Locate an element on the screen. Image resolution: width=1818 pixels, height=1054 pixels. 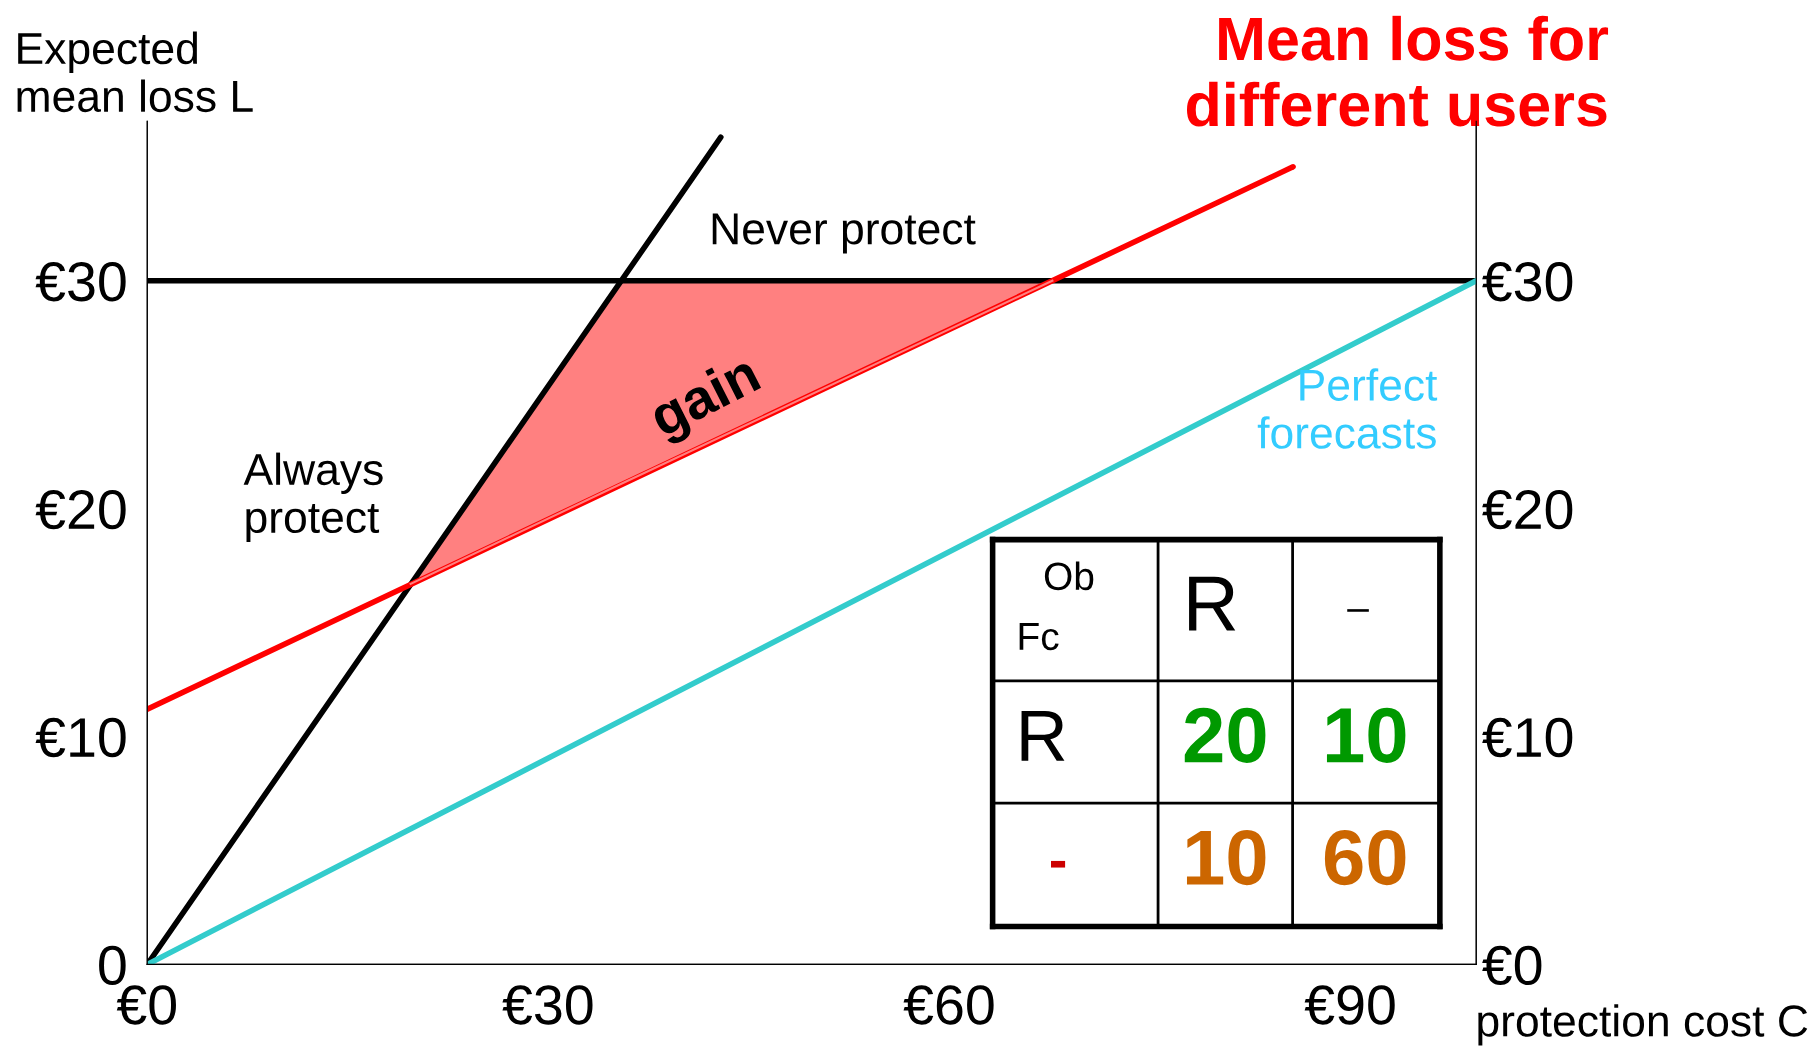
x-tick-label: €90 is located at coordinates (1349, 1005).